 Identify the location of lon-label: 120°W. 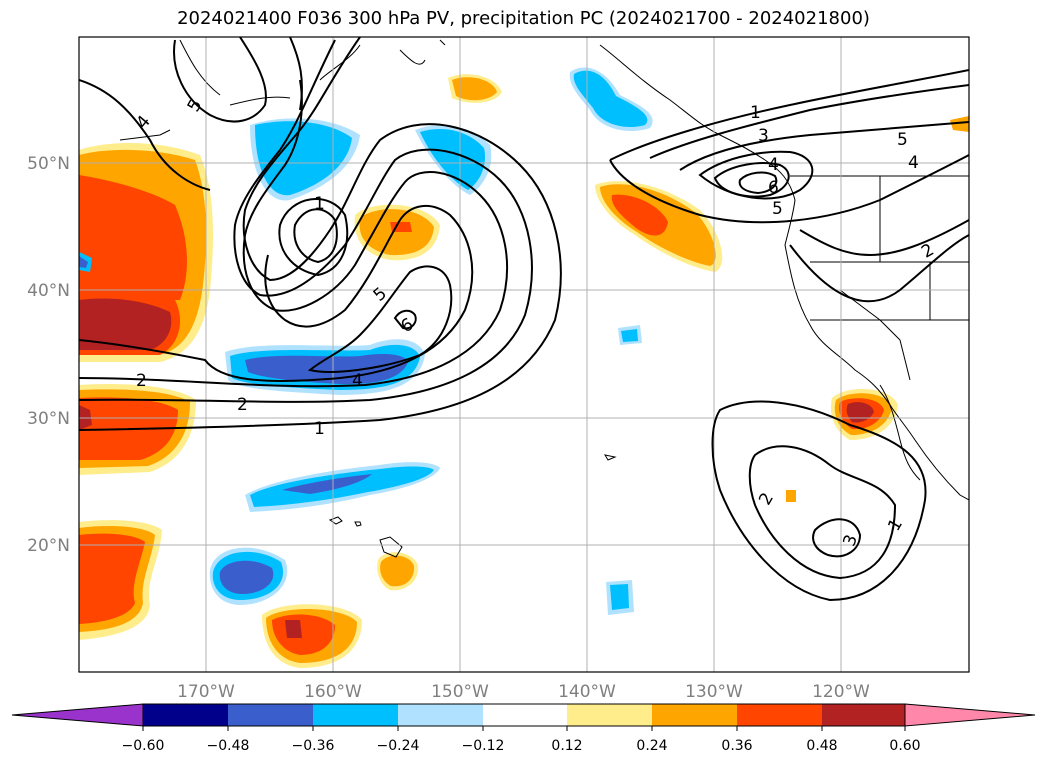
(841, 692).